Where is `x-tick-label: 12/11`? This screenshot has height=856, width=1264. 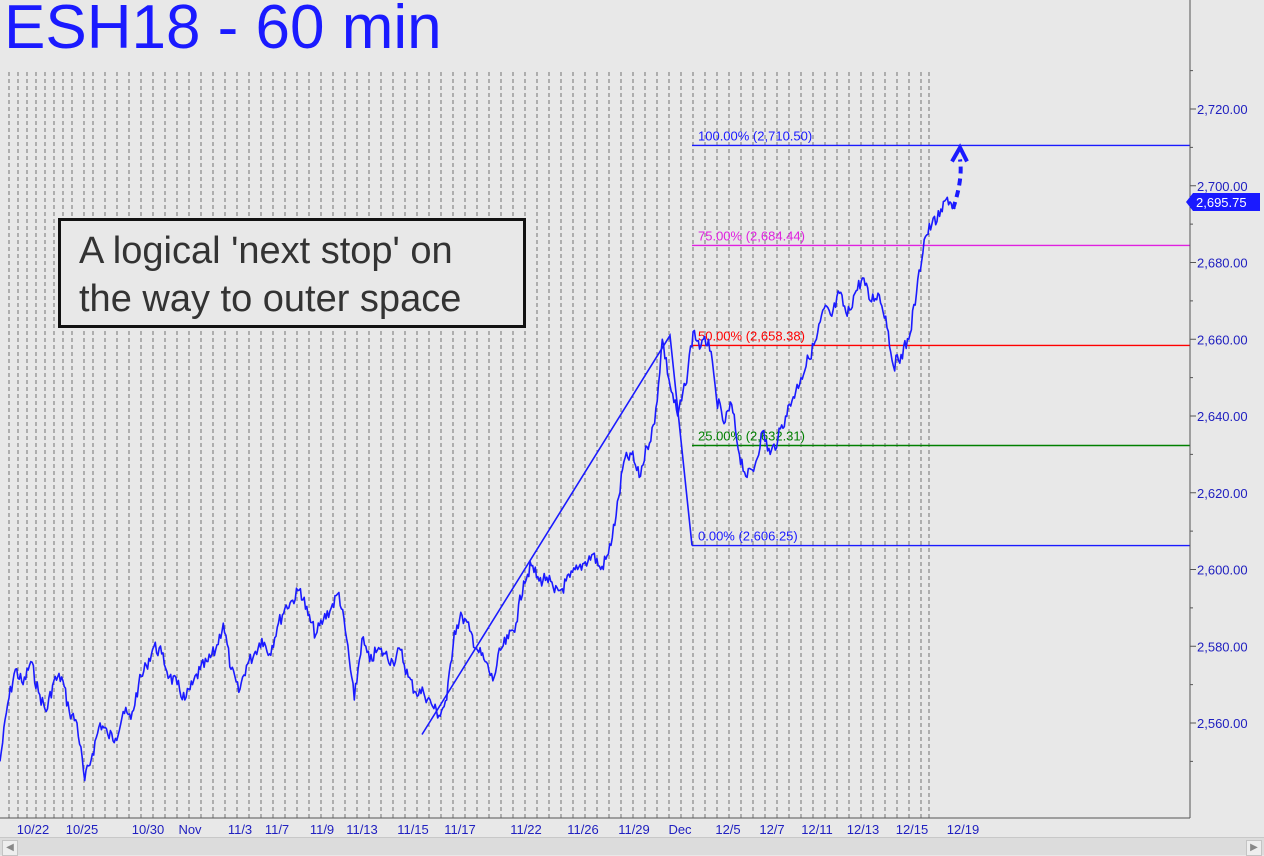 x-tick-label: 12/11 is located at coordinates (817, 829).